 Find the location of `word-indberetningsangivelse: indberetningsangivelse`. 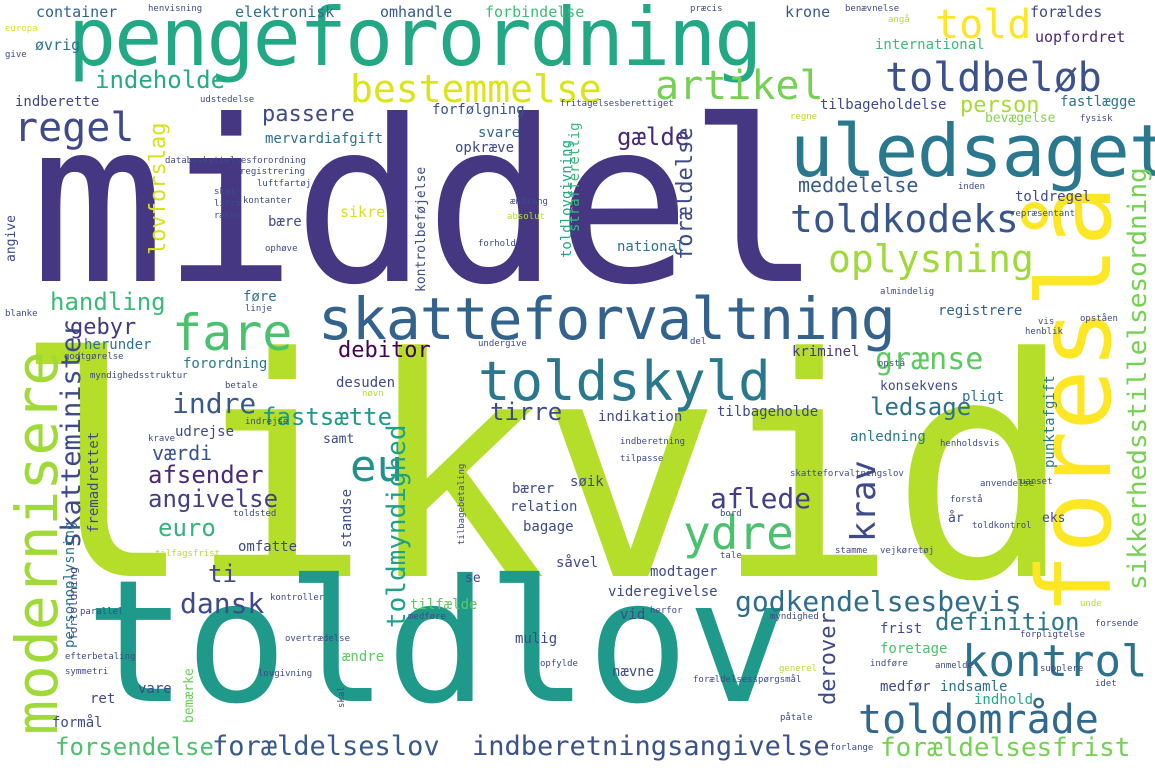

word-indberetningsangivelse: indberetningsangivelse is located at coordinates (651, 746).